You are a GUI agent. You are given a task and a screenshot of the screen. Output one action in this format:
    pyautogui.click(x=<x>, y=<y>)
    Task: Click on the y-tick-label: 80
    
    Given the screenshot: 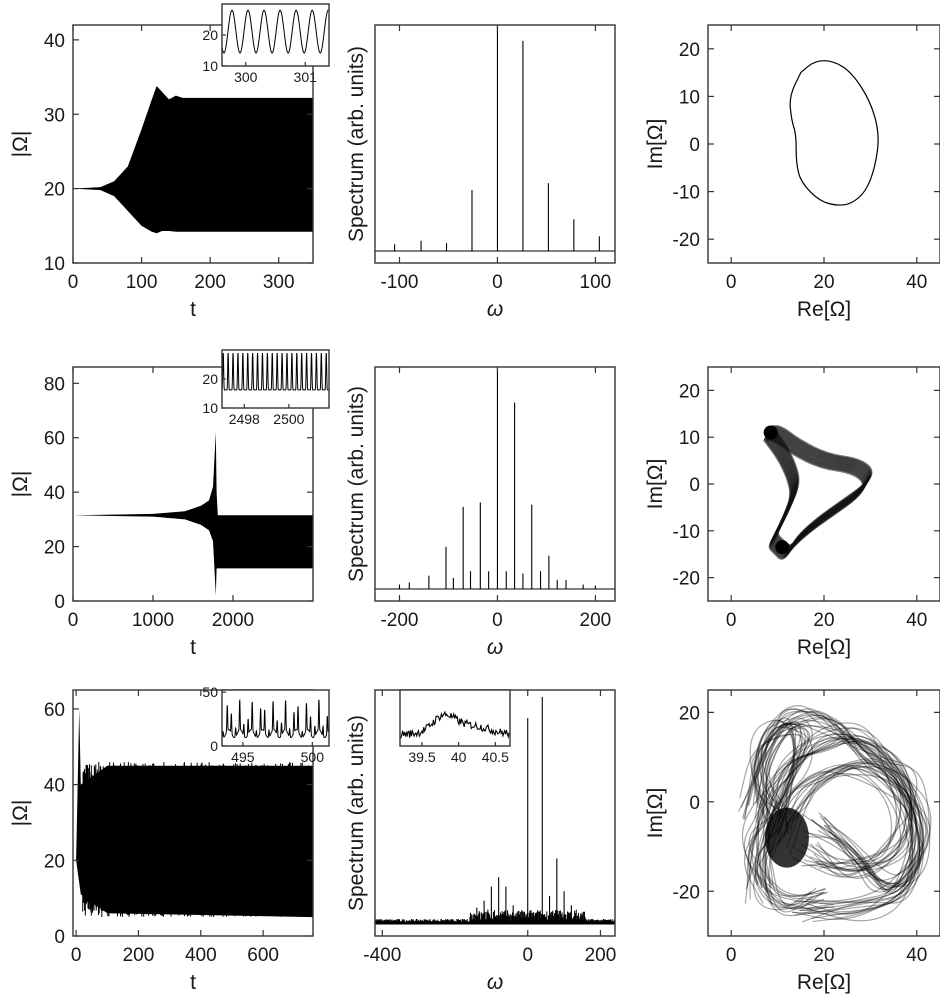 What is the action you would take?
    pyautogui.click(x=54, y=384)
    